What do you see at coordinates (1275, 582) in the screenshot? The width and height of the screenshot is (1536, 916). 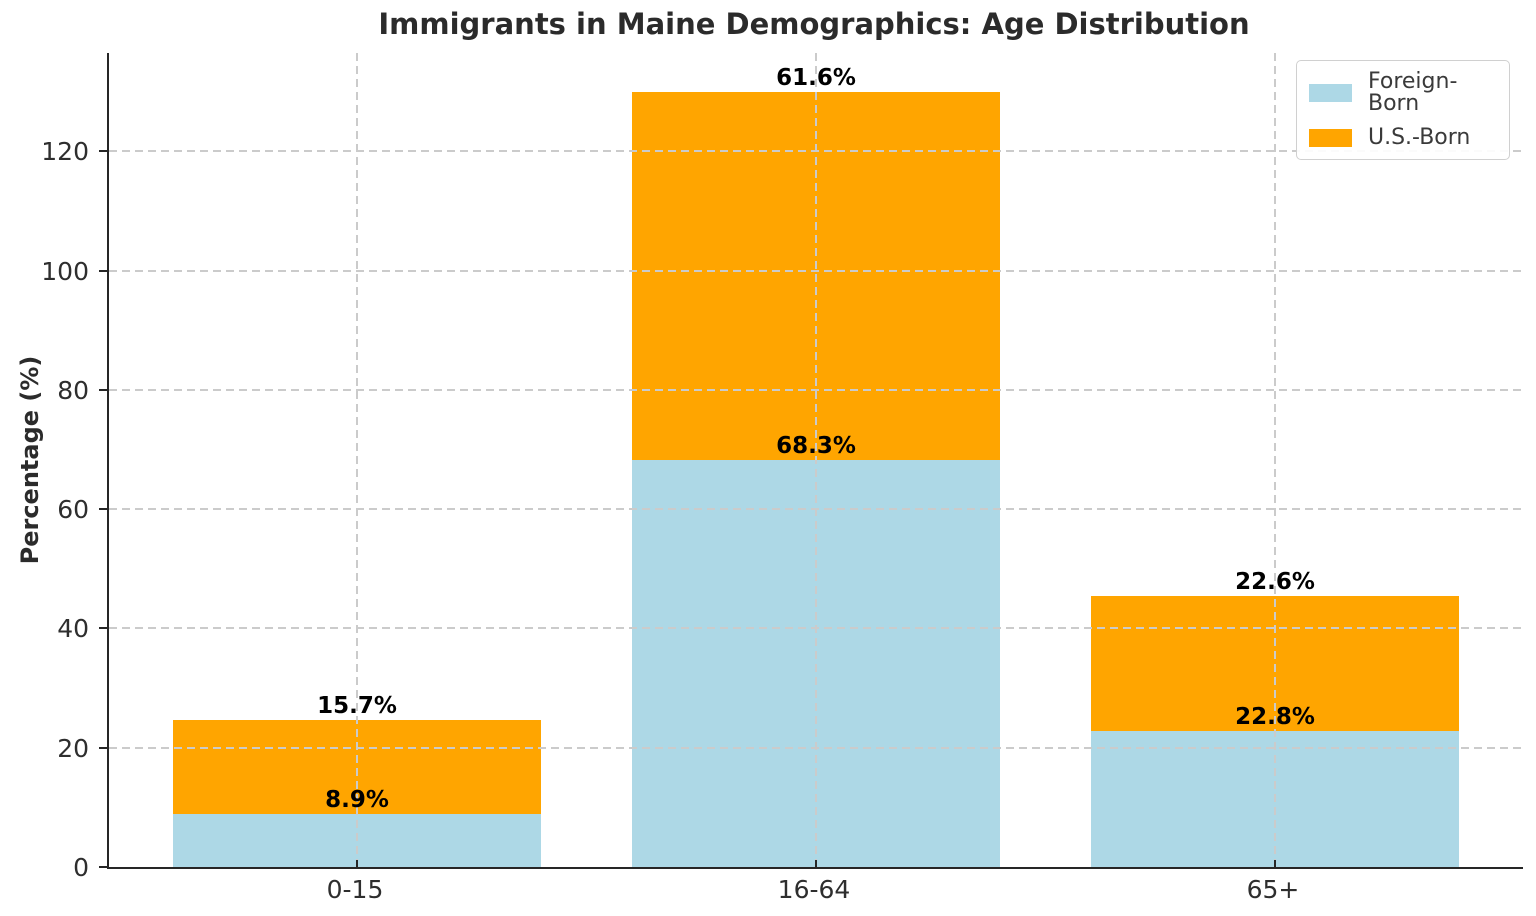 I see `bar-value-label: 22.6%` at bounding box center [1275, 582].